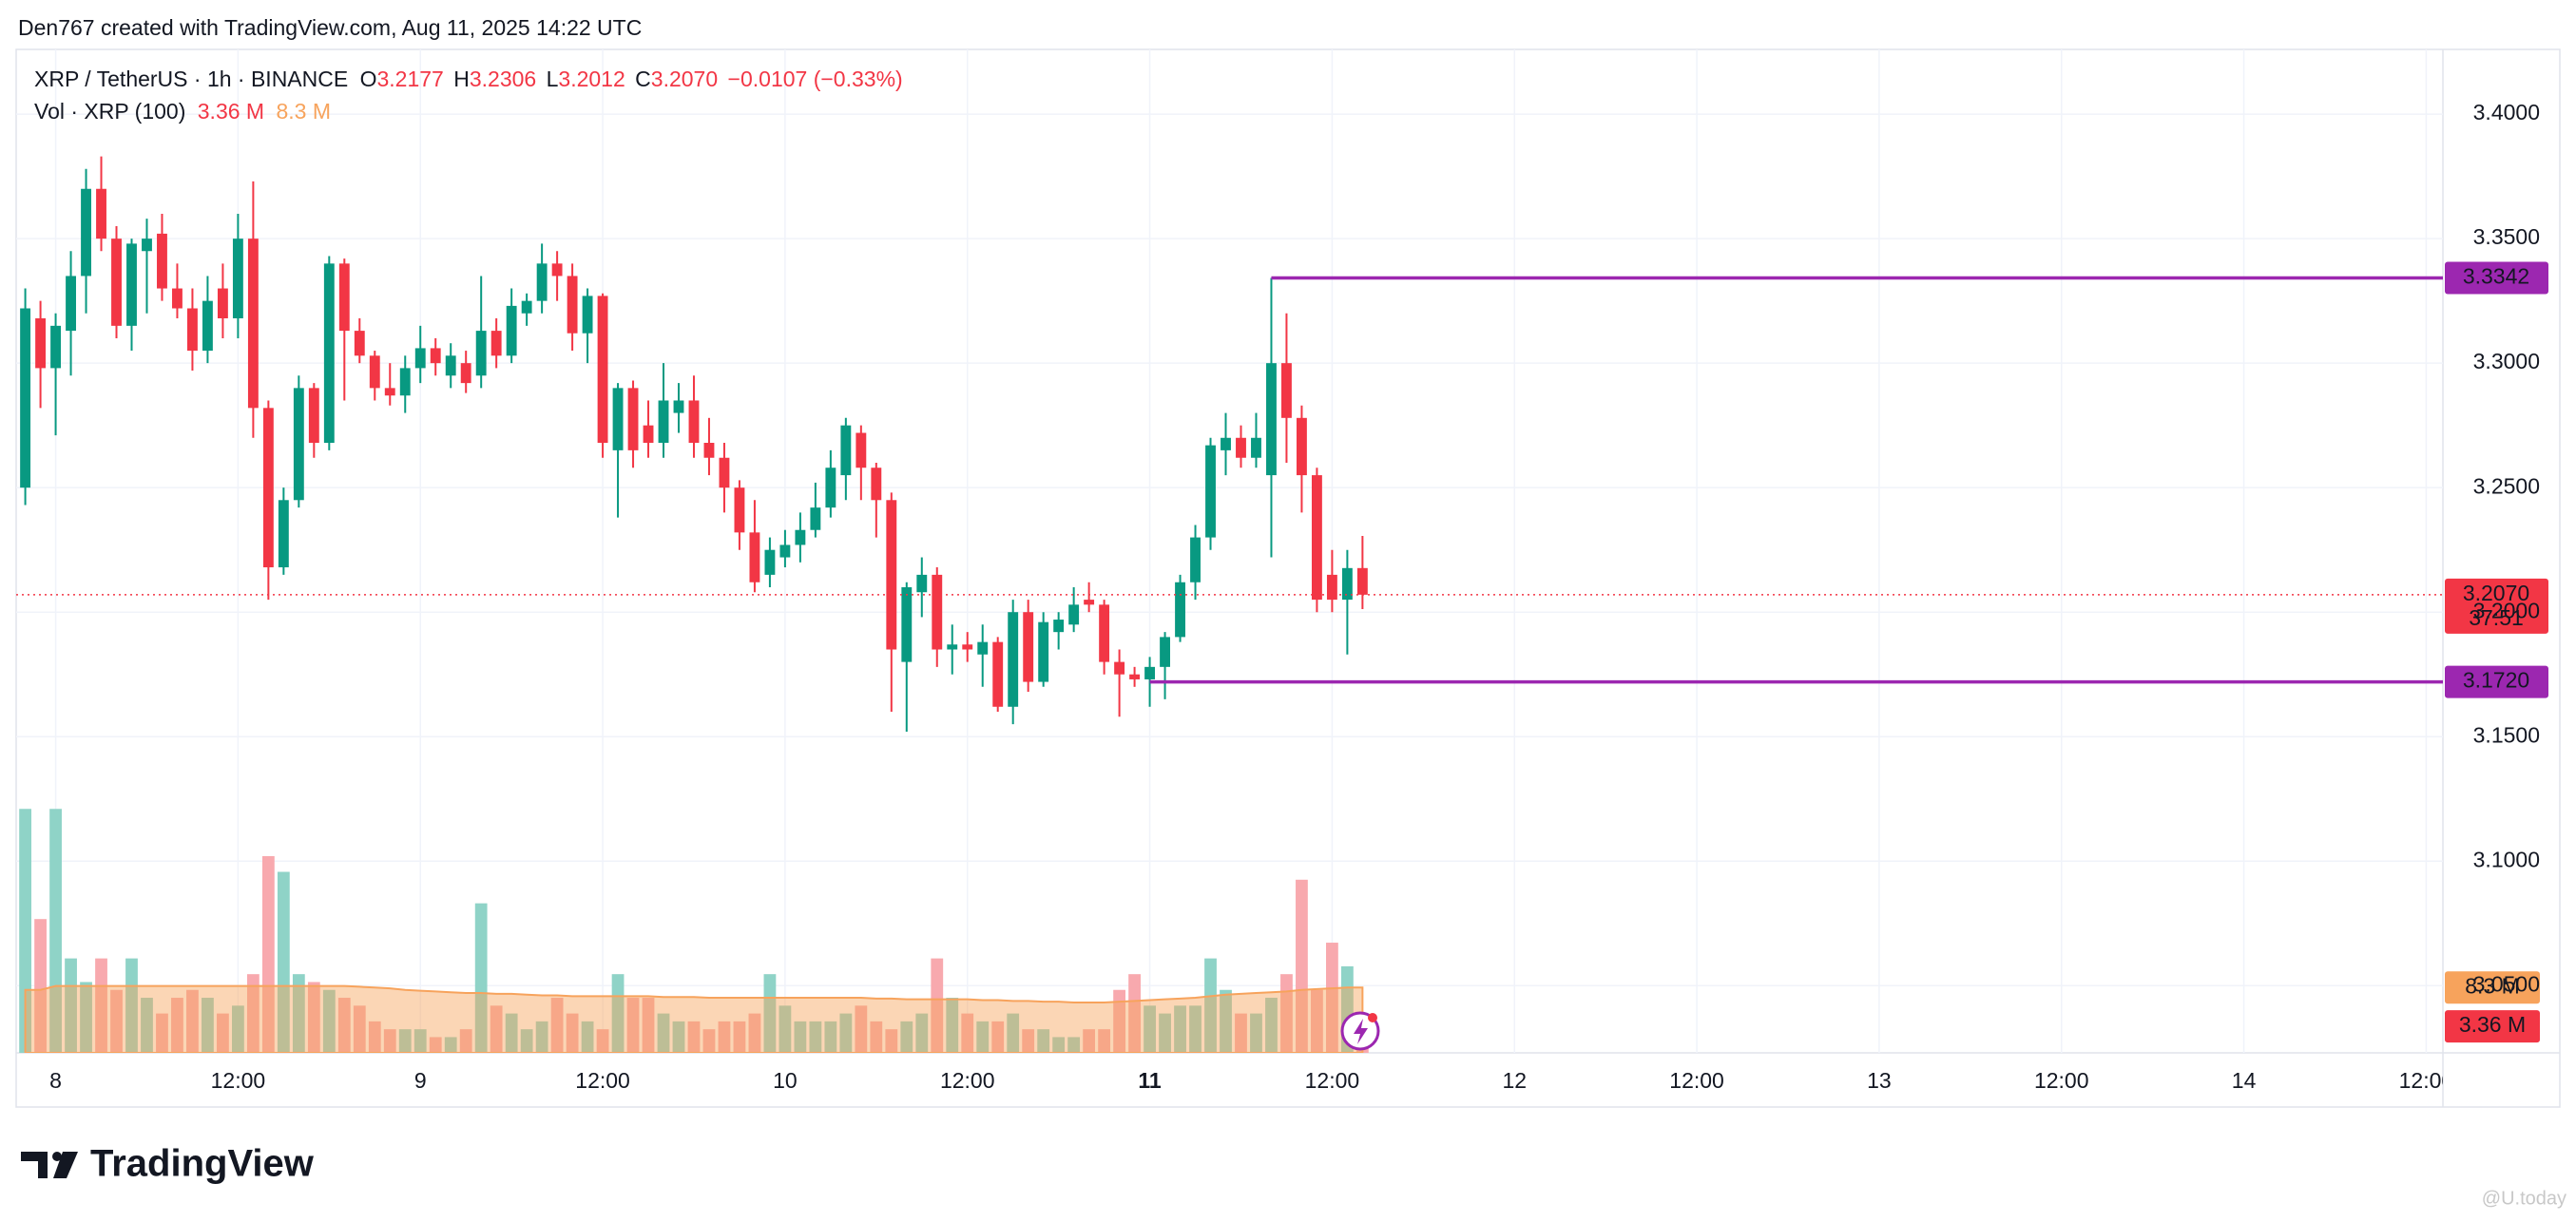  Describe the element at coordinates (2507, 486) in the screenshot. I see `y-tick-label: 3.2500` at that location.